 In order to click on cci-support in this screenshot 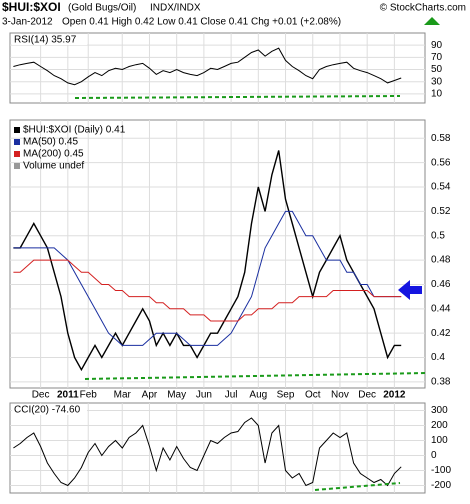, I will do `click(357, 486)`.